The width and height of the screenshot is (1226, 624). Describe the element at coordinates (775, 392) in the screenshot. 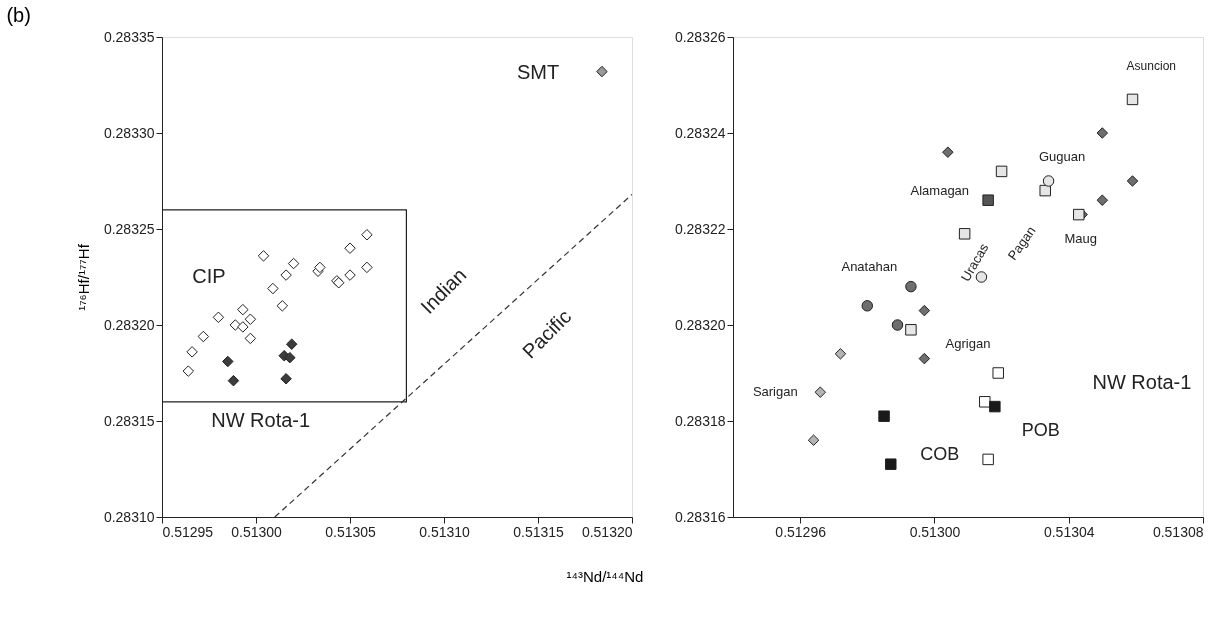

I see `annotation: Sarigan` at that location.